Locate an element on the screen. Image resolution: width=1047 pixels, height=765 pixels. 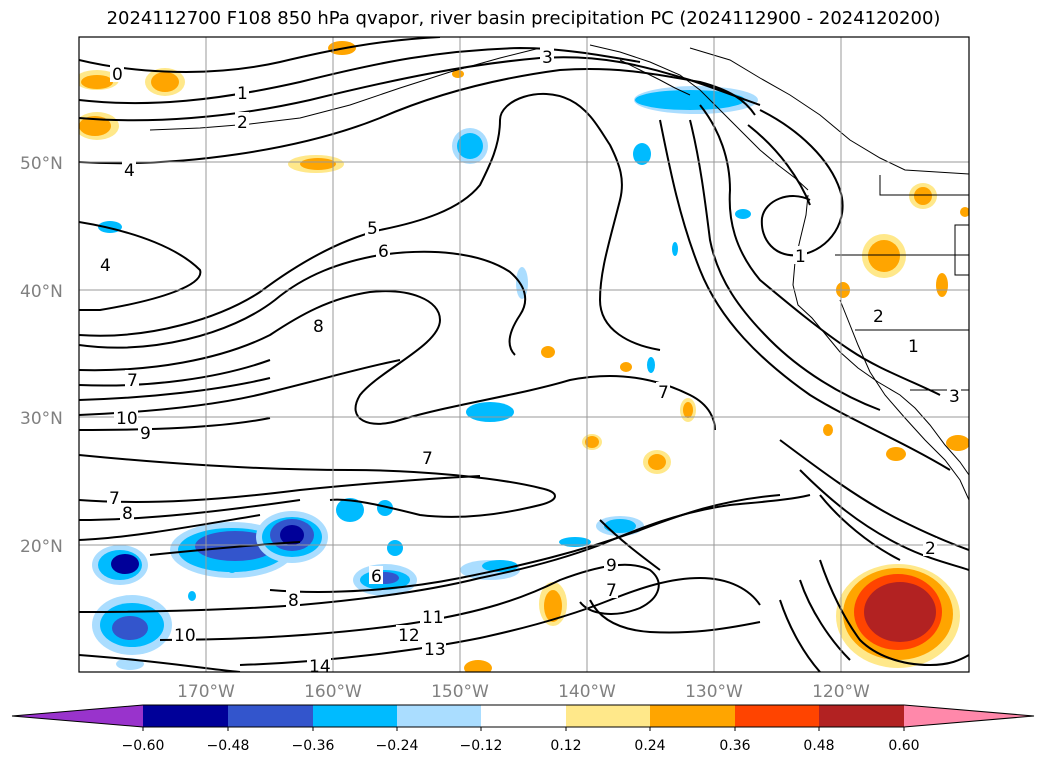
colorbar-tick-label: −0.24 is located at coordinates (397, 746).